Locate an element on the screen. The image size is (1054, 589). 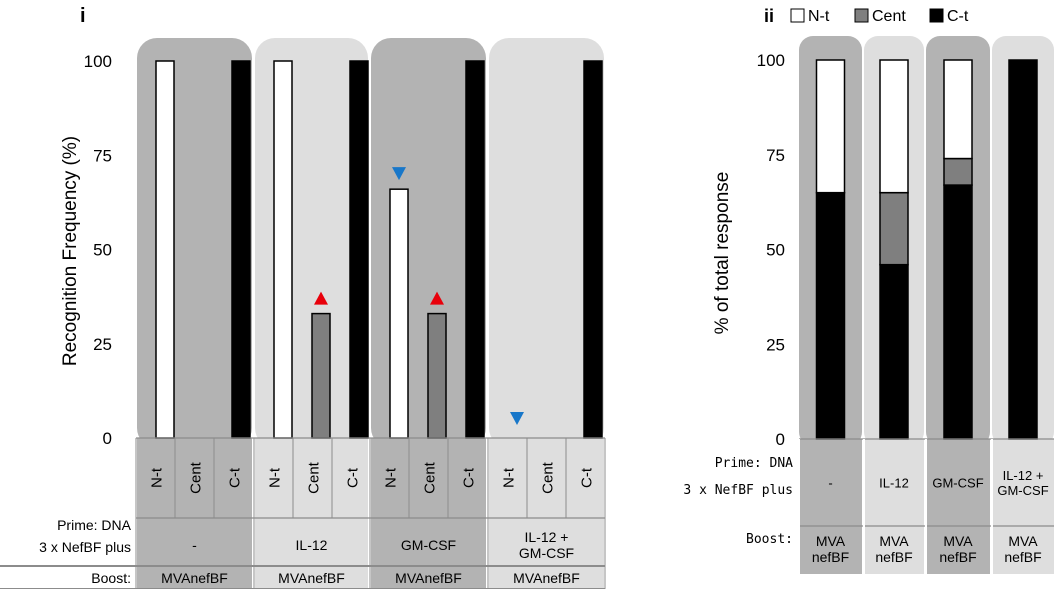
panel-label-i: i is located at coordinates (83, 16).